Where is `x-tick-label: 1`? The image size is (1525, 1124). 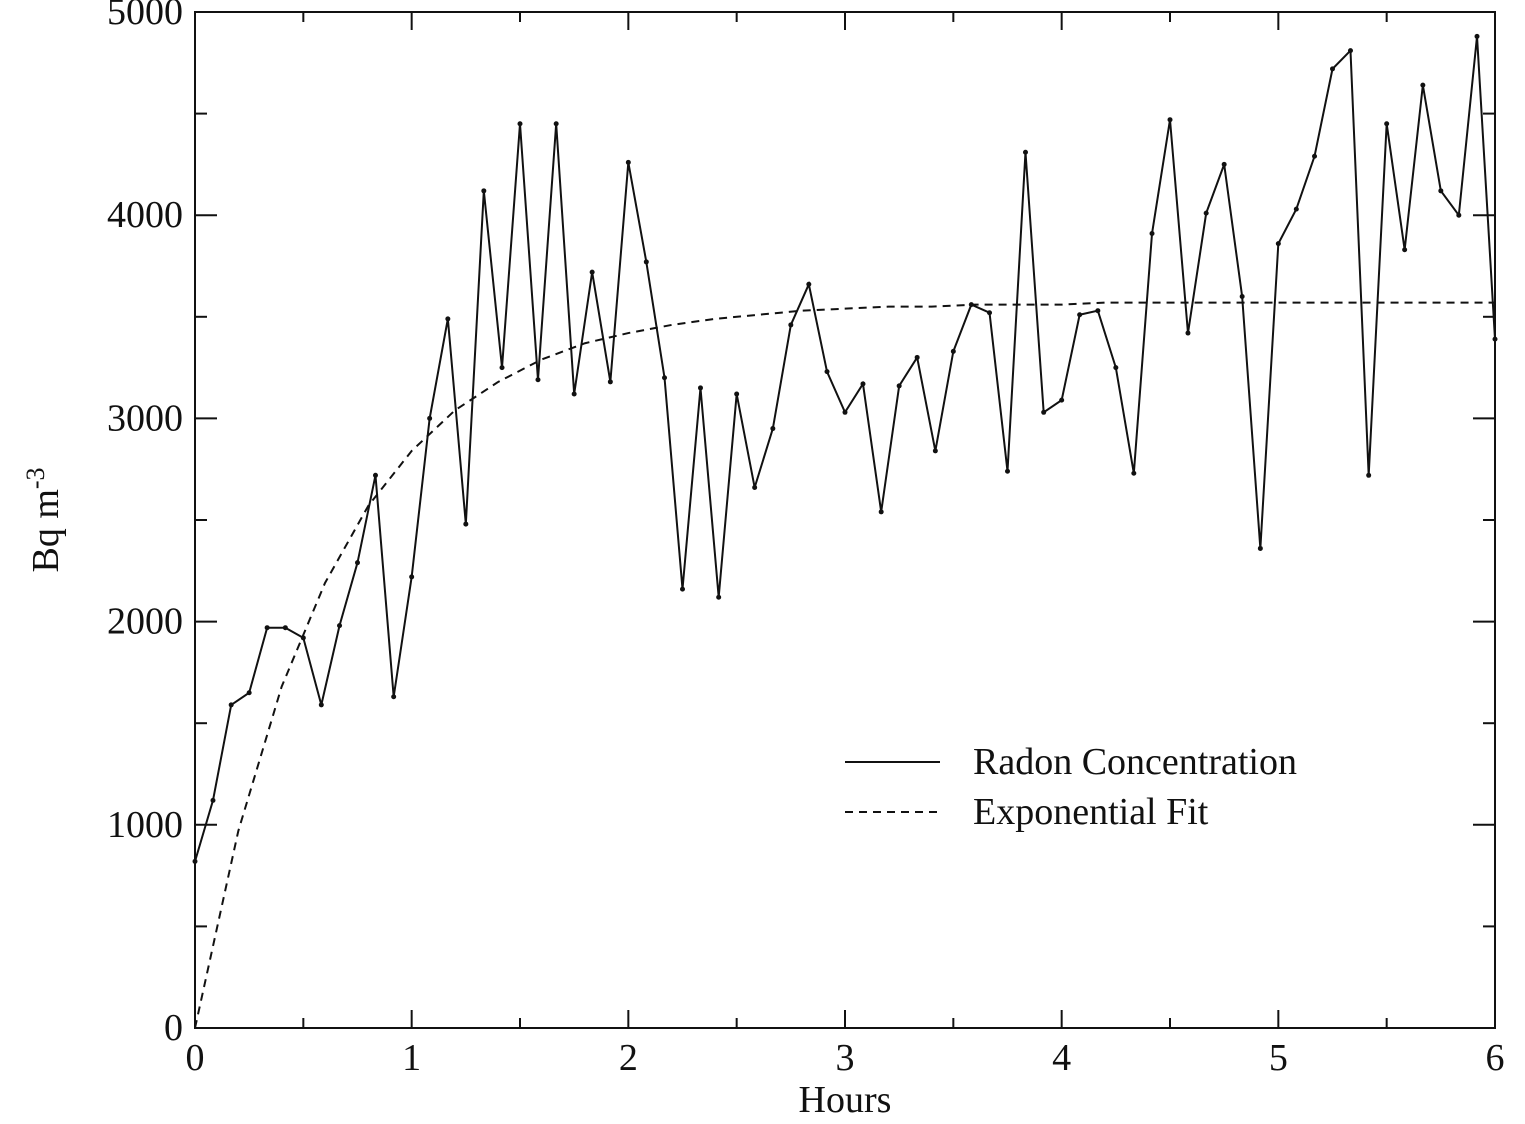
x-tick-label: 1 is located at coordinates (411, 1058).